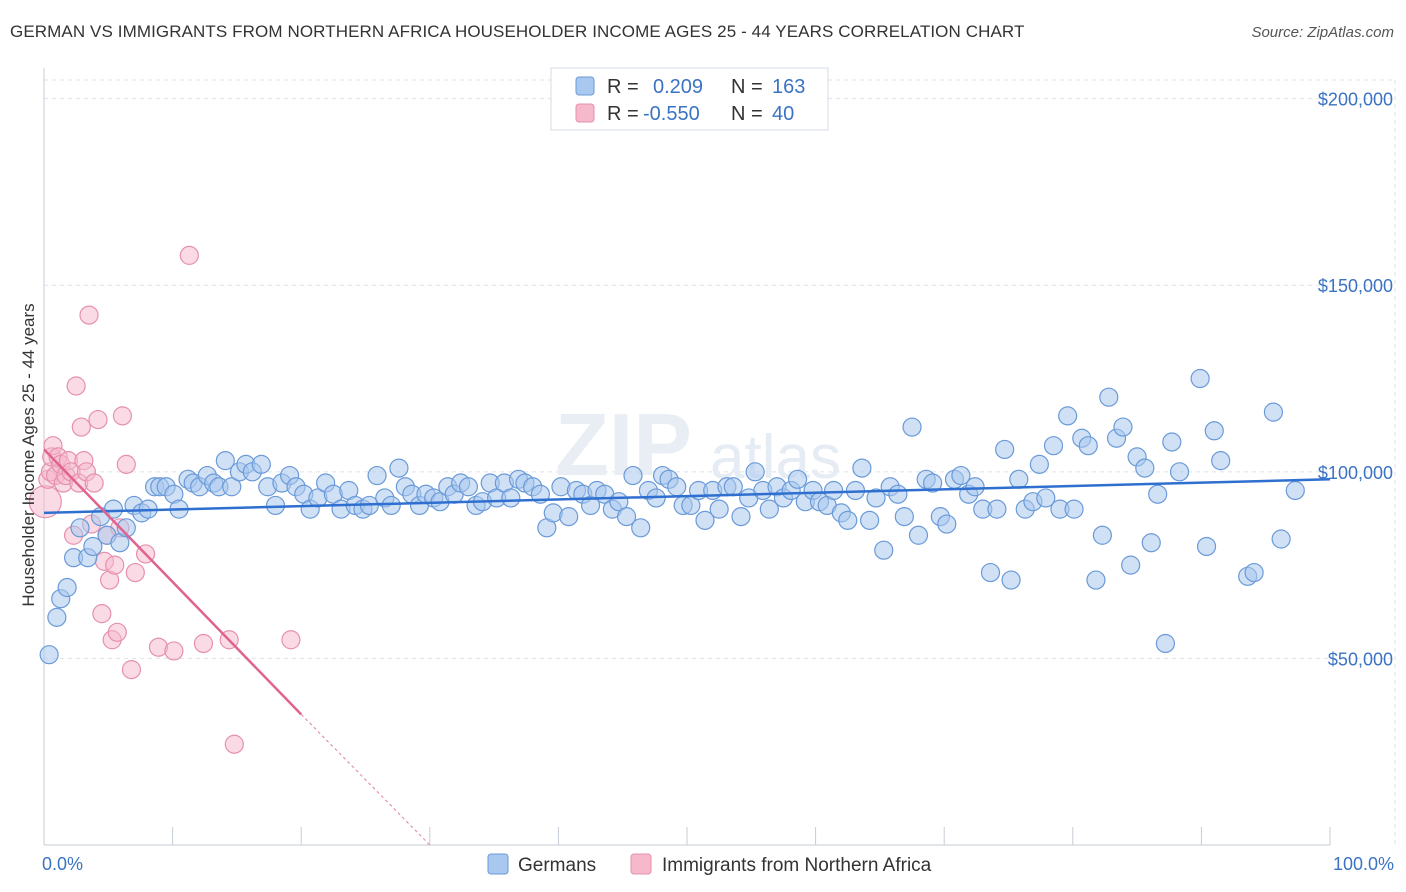 The image size is (1406, 892). I want to click on legend-top: R = 0.209 N = 163 R = -0.550 N = 40, so click(689, 99).